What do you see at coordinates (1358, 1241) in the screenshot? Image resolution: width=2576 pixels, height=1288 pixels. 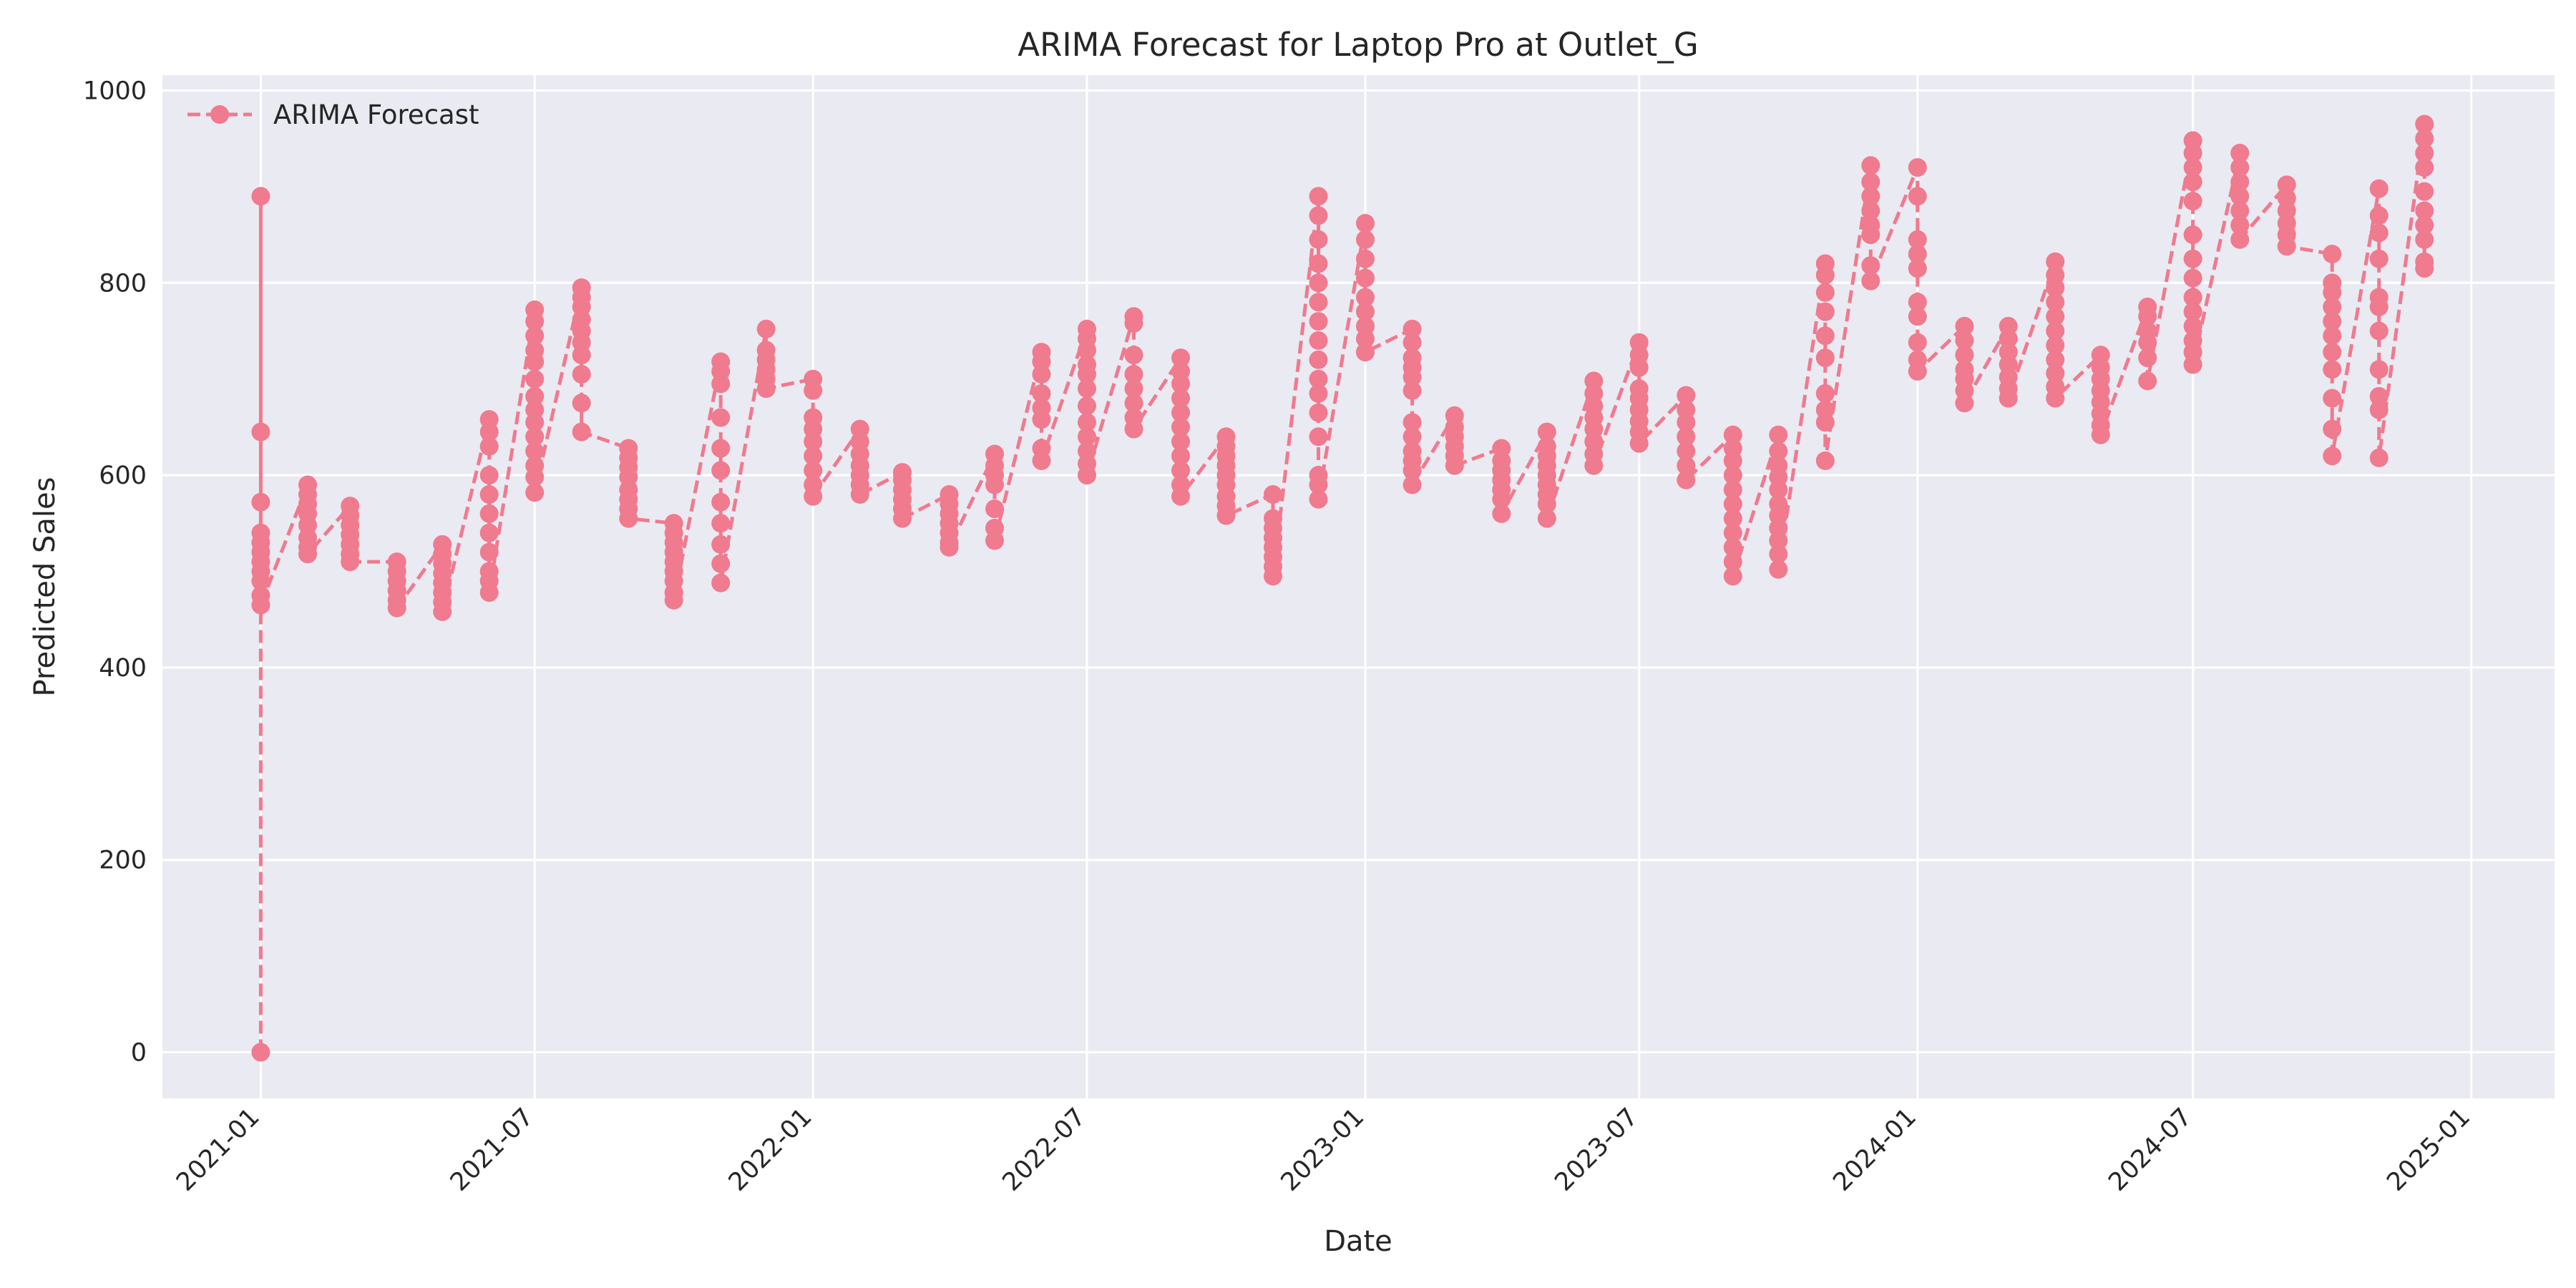 I see `x-axis-label: Date` at bounding box center [1358, 1241].